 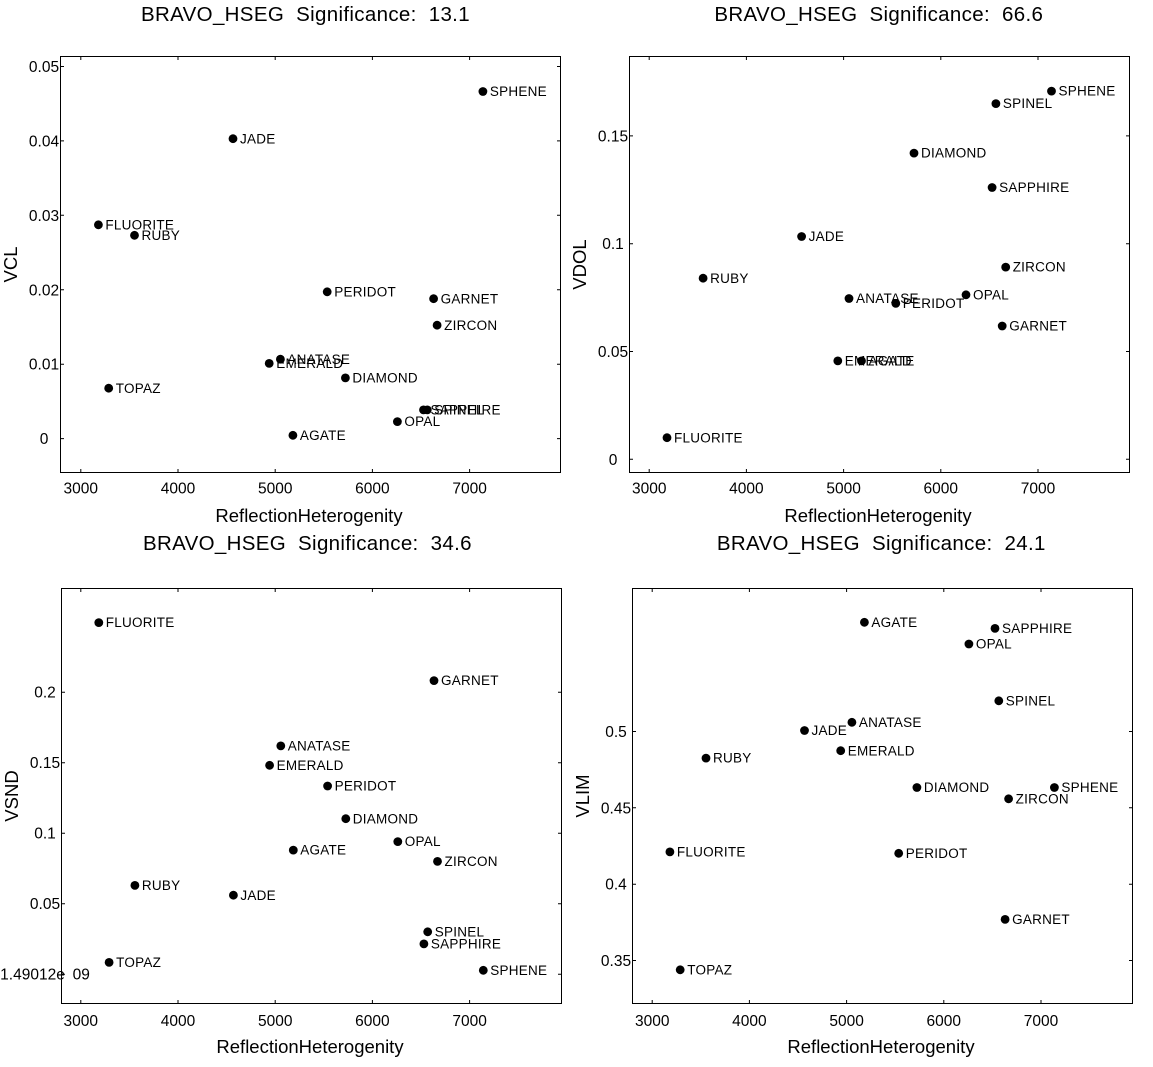 I want to click on svg-text: VLIM, so click(x=582, y=795).